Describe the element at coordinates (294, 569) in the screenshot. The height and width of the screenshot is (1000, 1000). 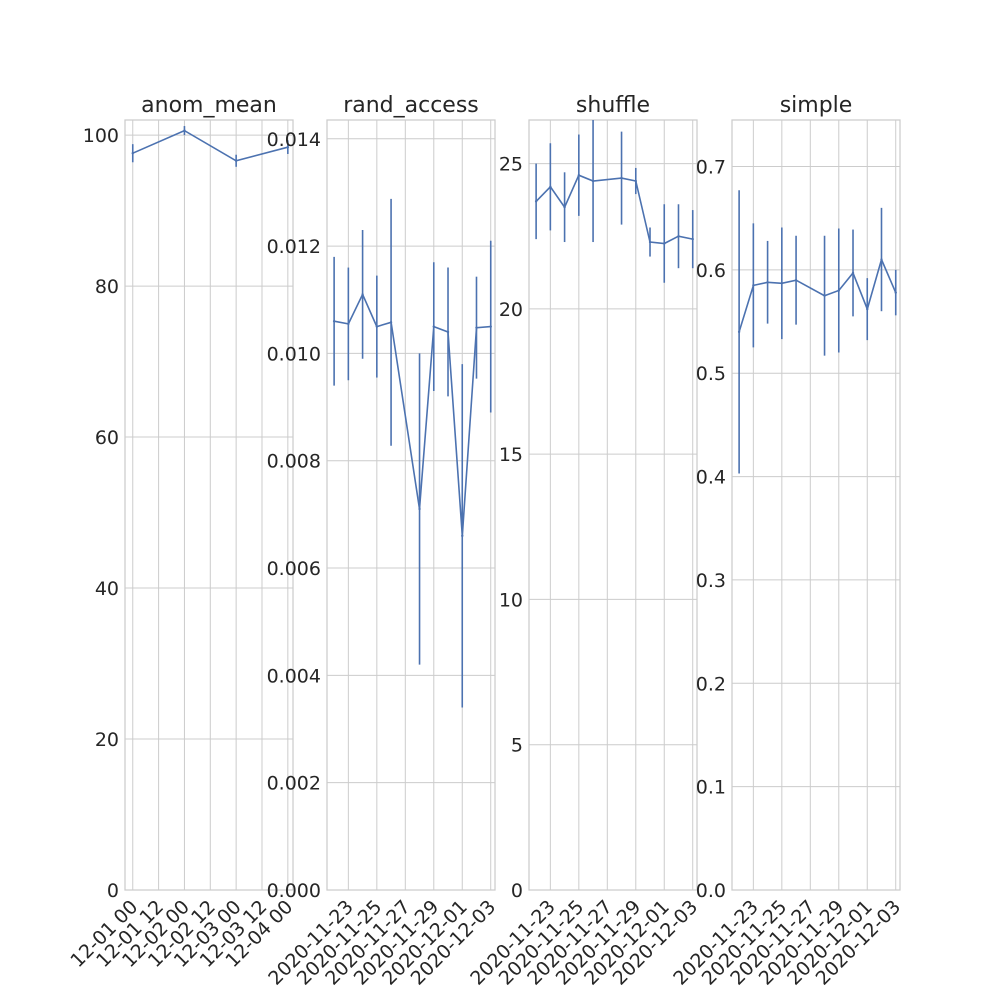
I see `y-tick-label: 0.006` at that location.